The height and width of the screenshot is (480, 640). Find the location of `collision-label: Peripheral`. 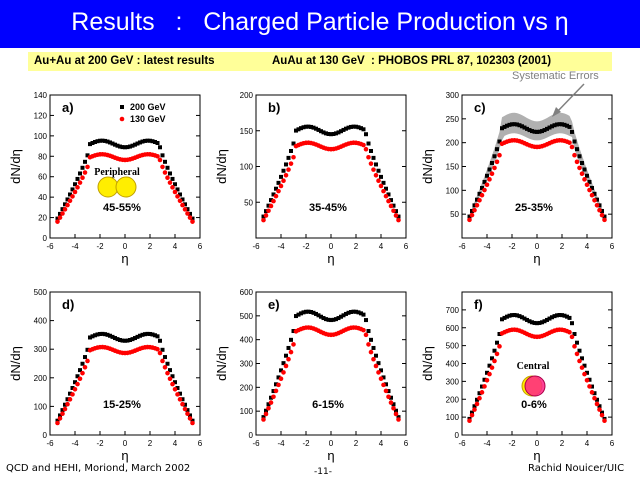

collision-label: Peripheral is located at coordinates (117, 172).